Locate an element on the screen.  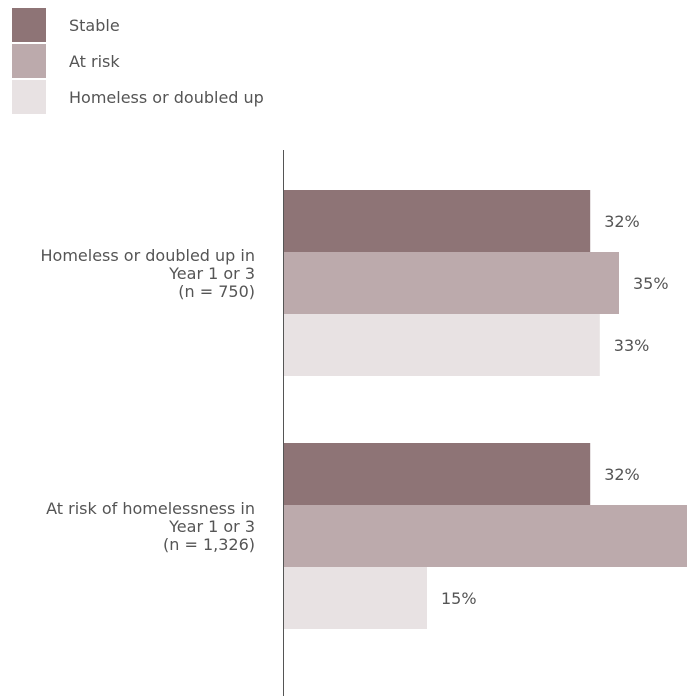
category-label: Homeless or doubled up in is located at coordinates (148, 255).